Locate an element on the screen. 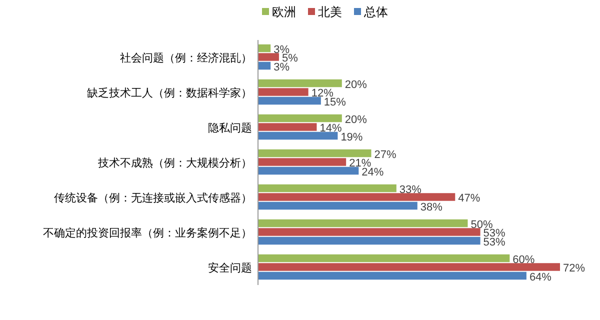 This screenshot has width=600, height=320. data-label: 72% is located at coordinates (574, 268).